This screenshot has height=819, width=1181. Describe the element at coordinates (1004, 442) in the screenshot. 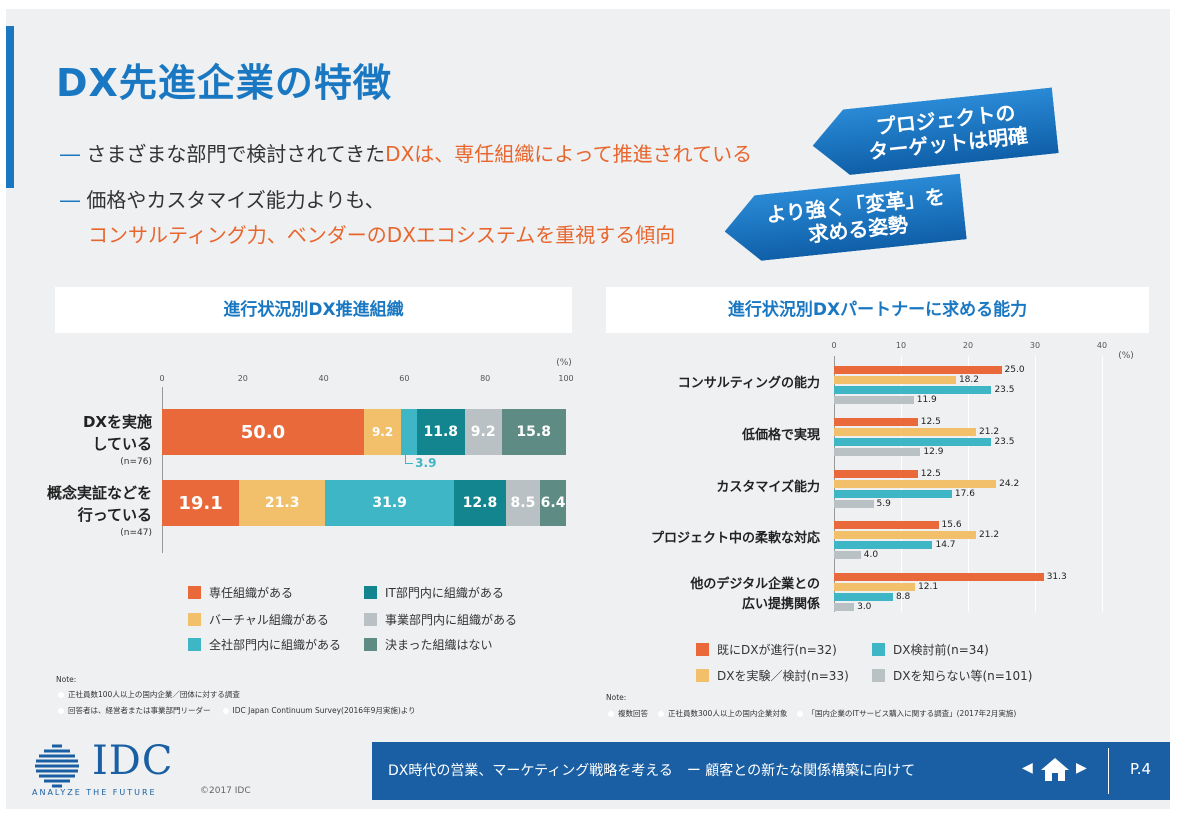

I see `bar-value-label: 23.5` at that location.